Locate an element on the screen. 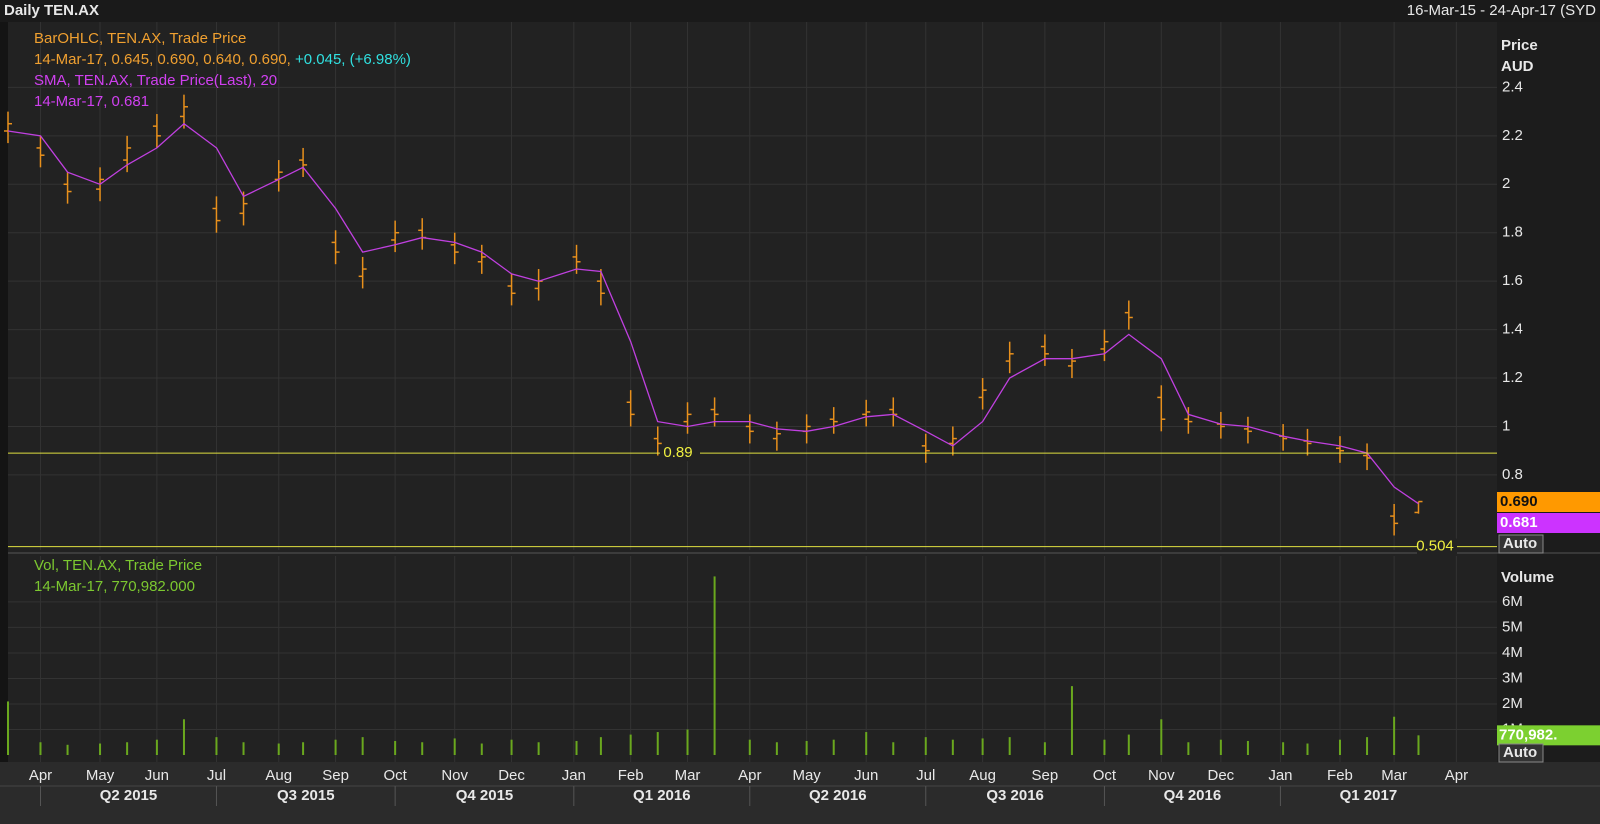  hline-label-bg is located at coordinates (1437, 546).